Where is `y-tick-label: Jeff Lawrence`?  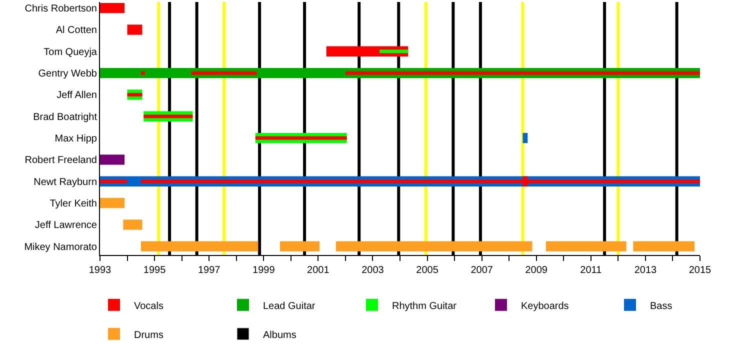
y-tick-label: Jeff Lawrence is located at coordinates (66, 226).